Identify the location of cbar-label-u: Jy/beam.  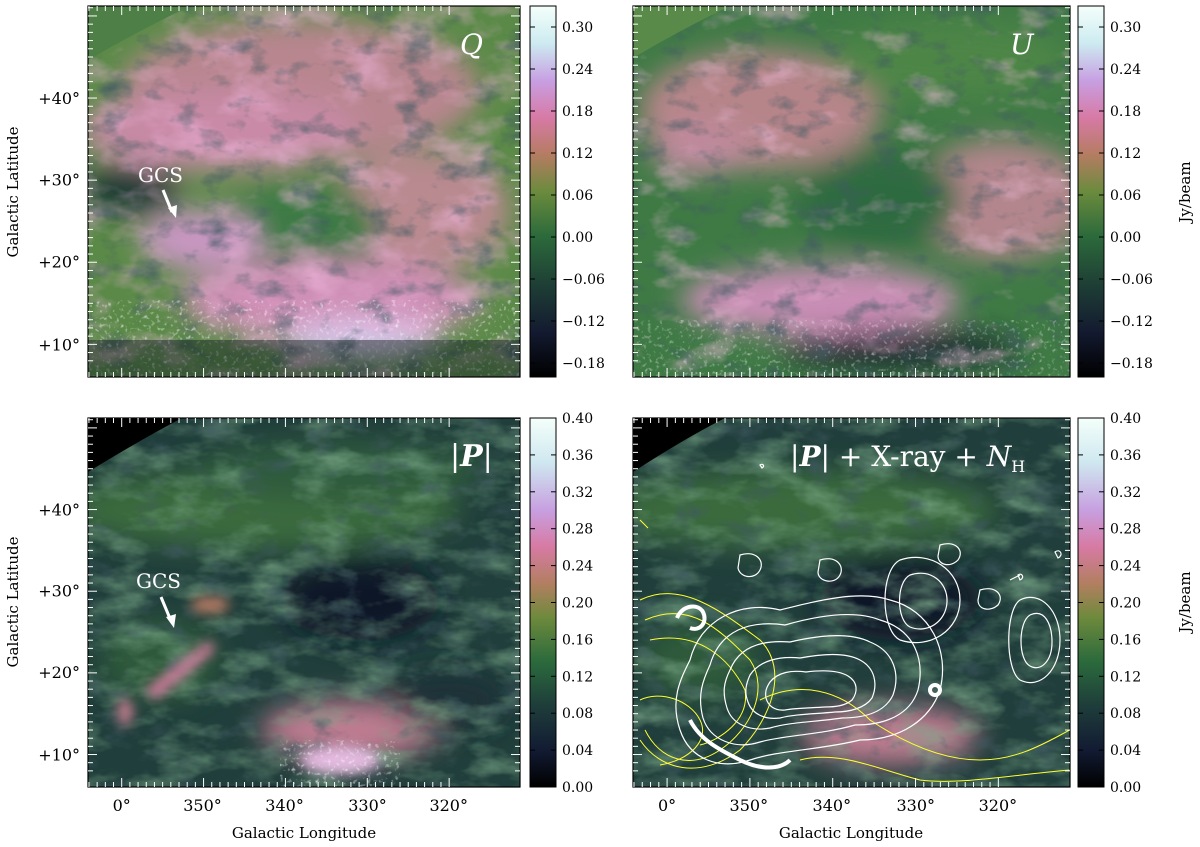
(1185, 192).